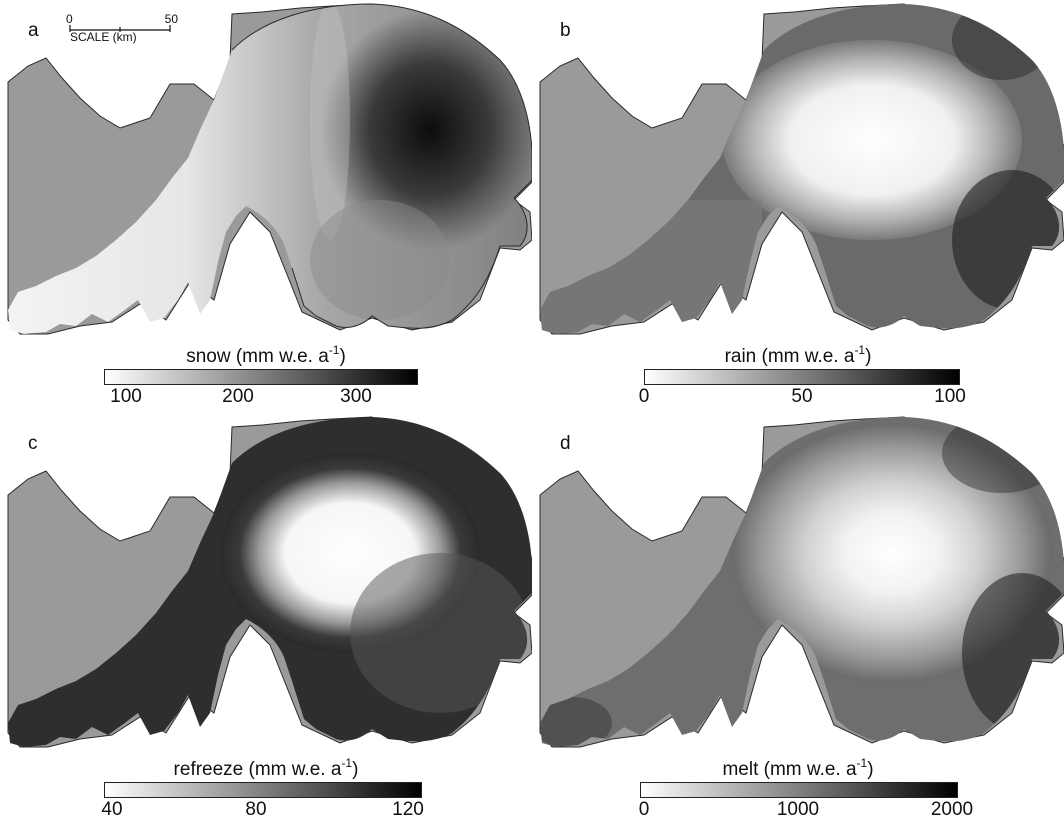  What do you see at coordinates (103, 37) in the screenshot?
I see `scale-label: SCALE (km)` at bounding box center [103, 37].